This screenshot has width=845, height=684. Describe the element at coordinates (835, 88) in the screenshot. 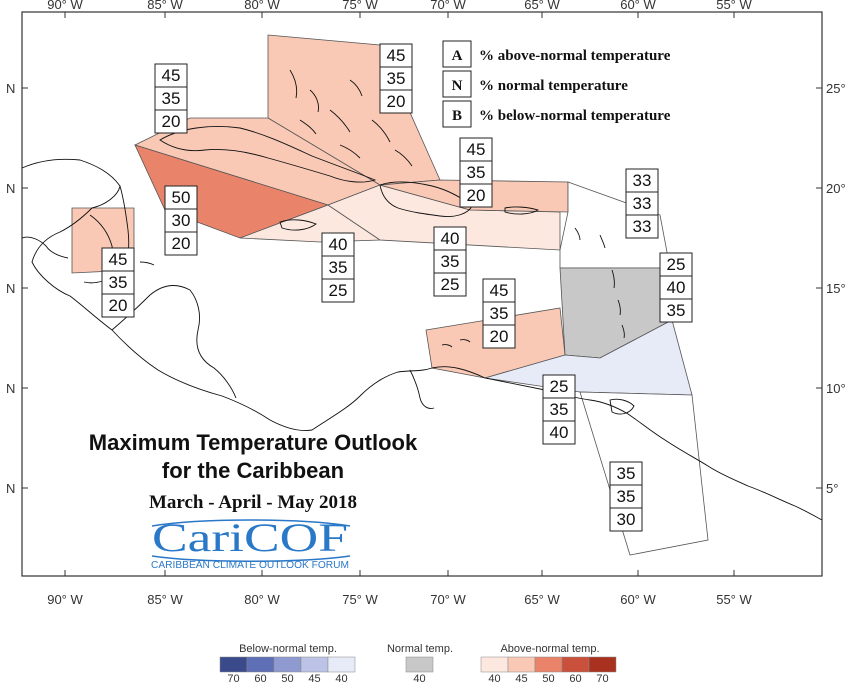

I see `lat-tick-label-right: 25°` at that location.